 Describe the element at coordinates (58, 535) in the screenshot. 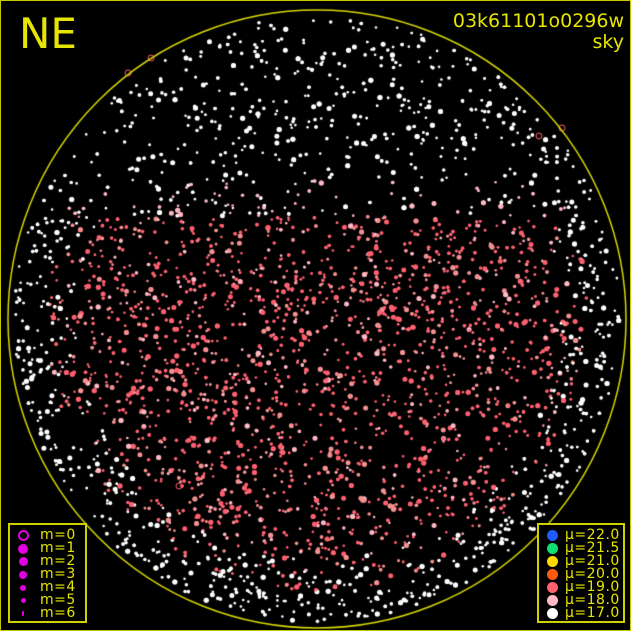

I see `magnitude-label: m=0` at that location.